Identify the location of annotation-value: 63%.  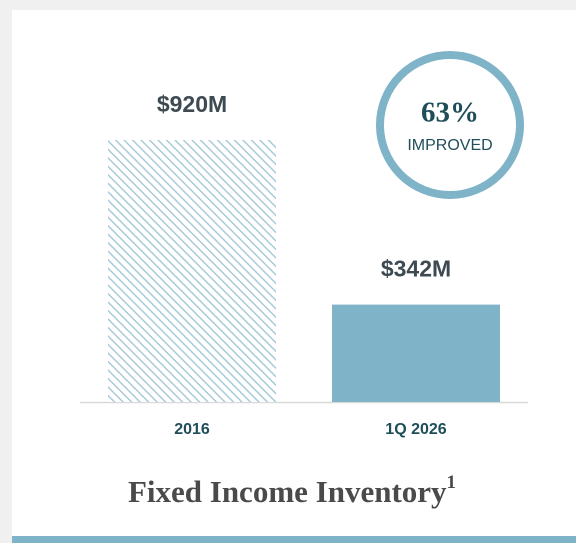
(450, 113).